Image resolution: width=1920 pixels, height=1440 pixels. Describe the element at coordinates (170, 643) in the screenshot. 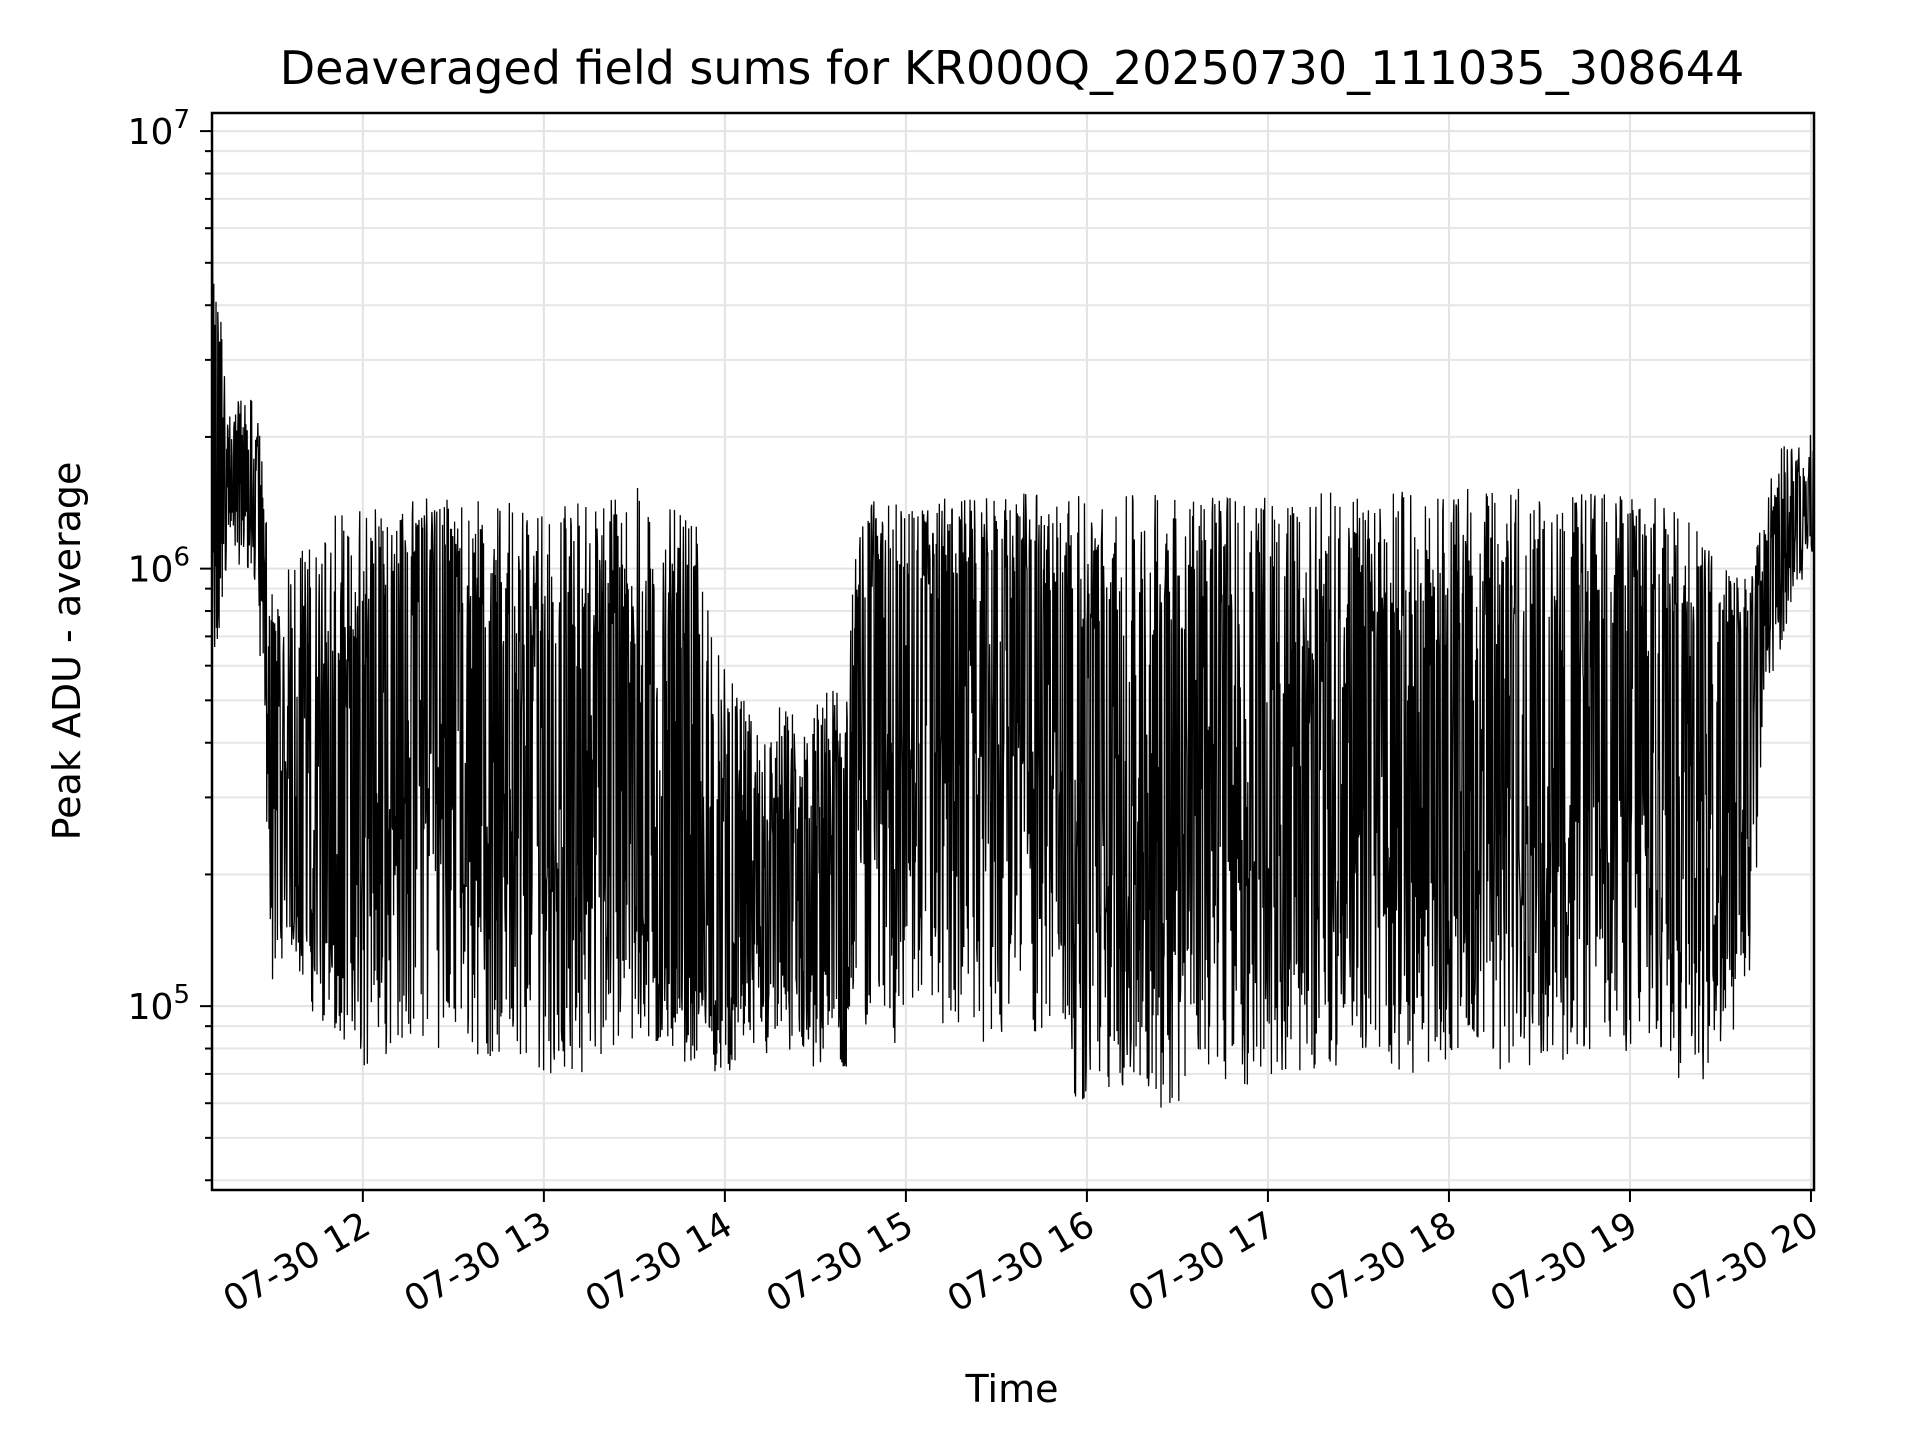

I see `y-axis-ticks: 10⁵ 10⁶ 10⁷` at that location.